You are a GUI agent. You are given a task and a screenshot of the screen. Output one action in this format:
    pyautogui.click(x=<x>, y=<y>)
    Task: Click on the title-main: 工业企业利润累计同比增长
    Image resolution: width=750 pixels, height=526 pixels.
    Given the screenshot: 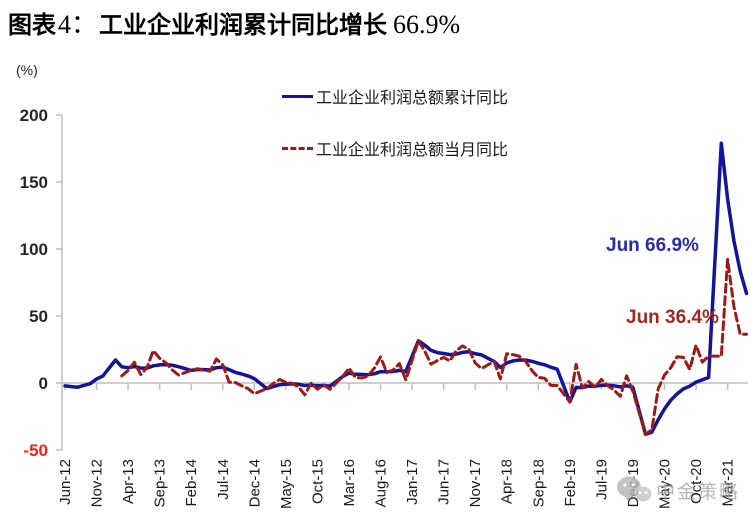 What is the action you would take?
    pyautogui.click(x=243, y=25)
    